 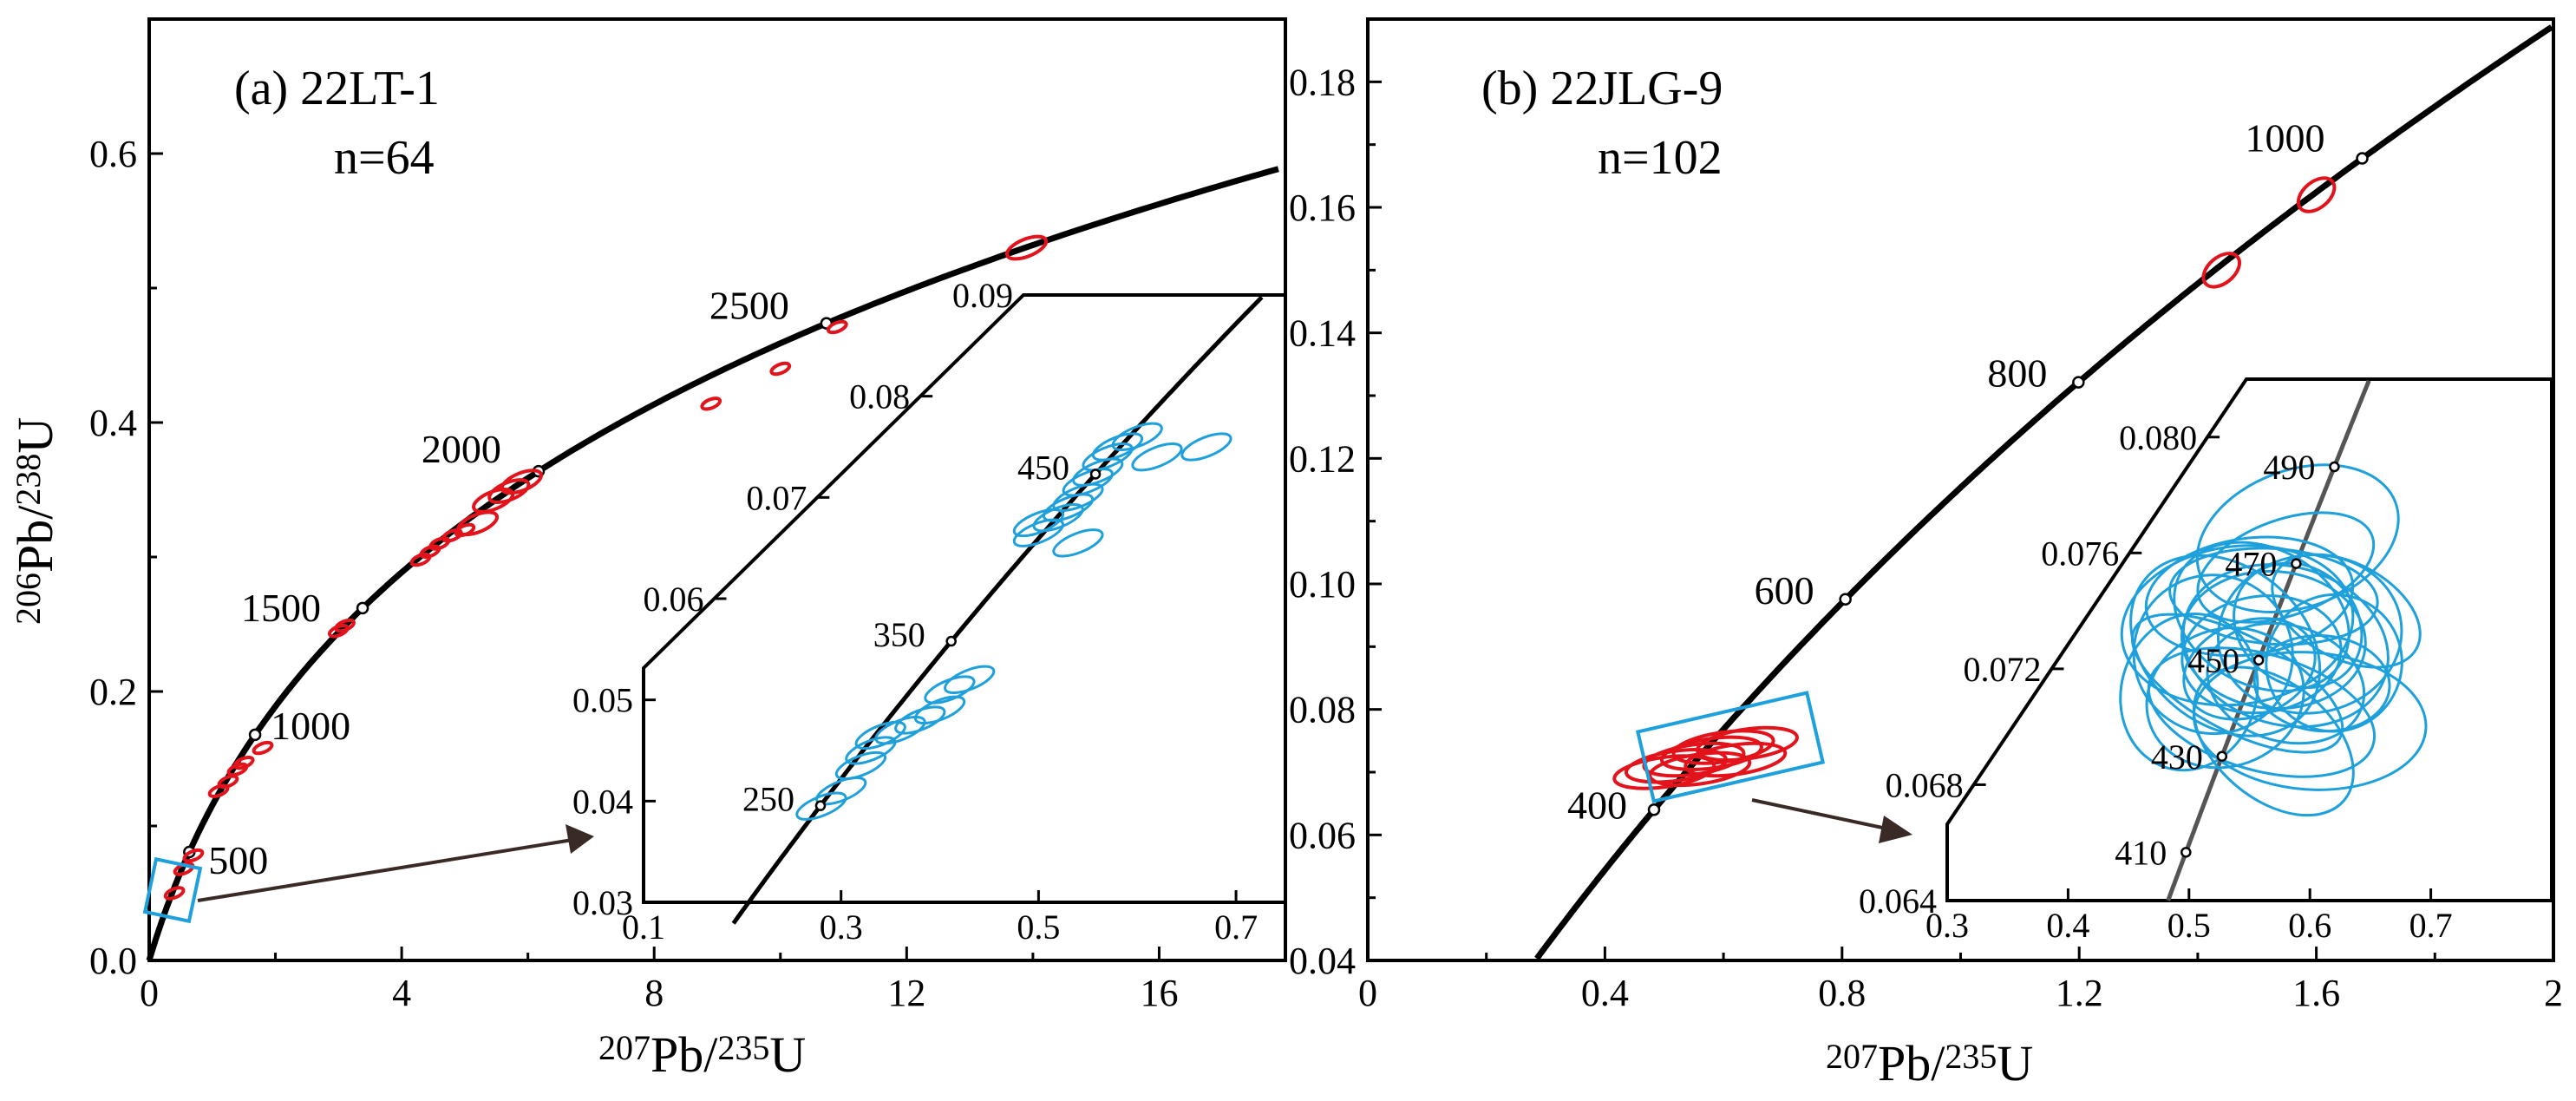 I want to click on panel-b-zoom-box, so click(x=1730, y=747).